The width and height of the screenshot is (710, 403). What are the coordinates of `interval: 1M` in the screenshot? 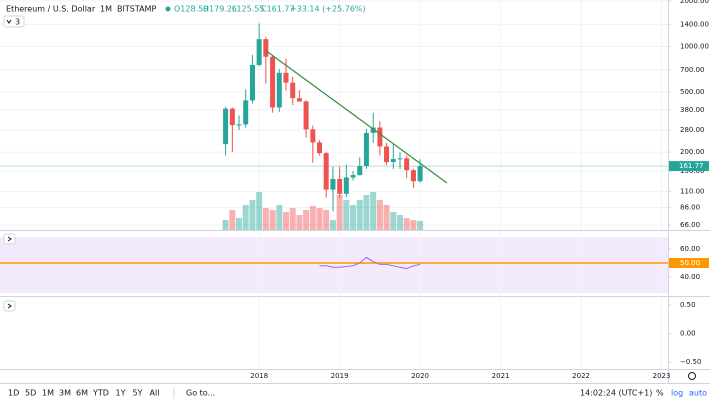 It's located at (106, 9).